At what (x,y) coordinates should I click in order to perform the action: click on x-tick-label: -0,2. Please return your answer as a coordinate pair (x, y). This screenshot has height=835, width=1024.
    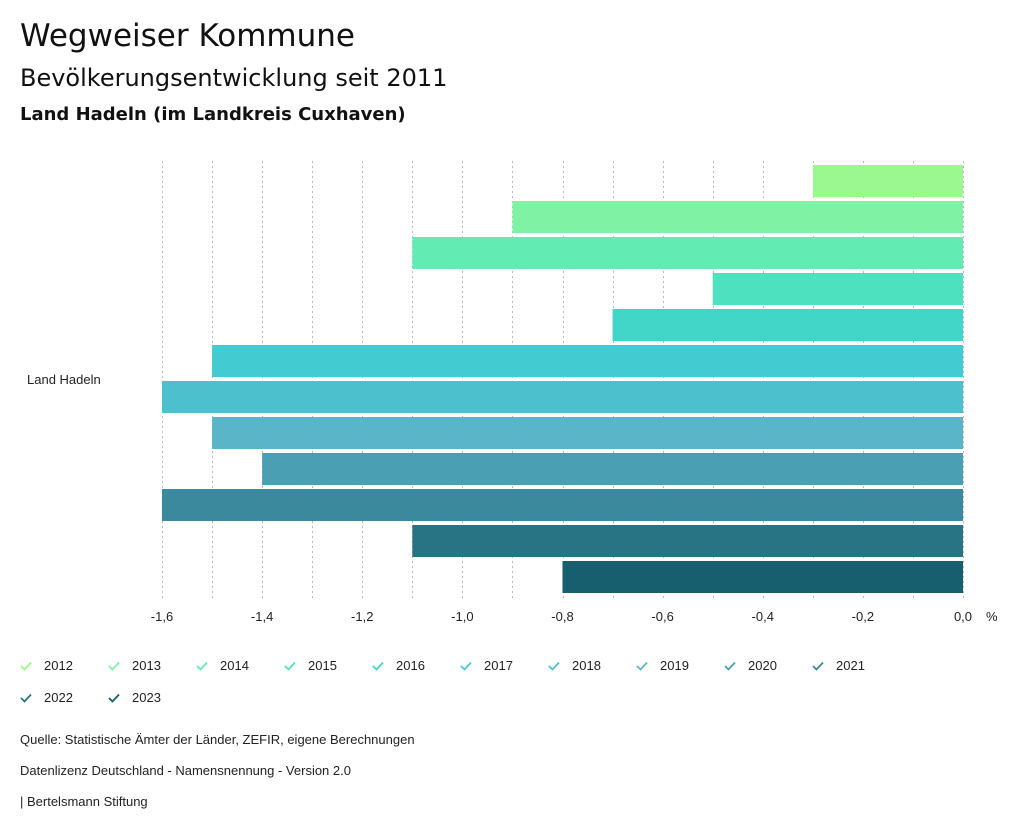
    Looking at the image, I should click on (863, 616).